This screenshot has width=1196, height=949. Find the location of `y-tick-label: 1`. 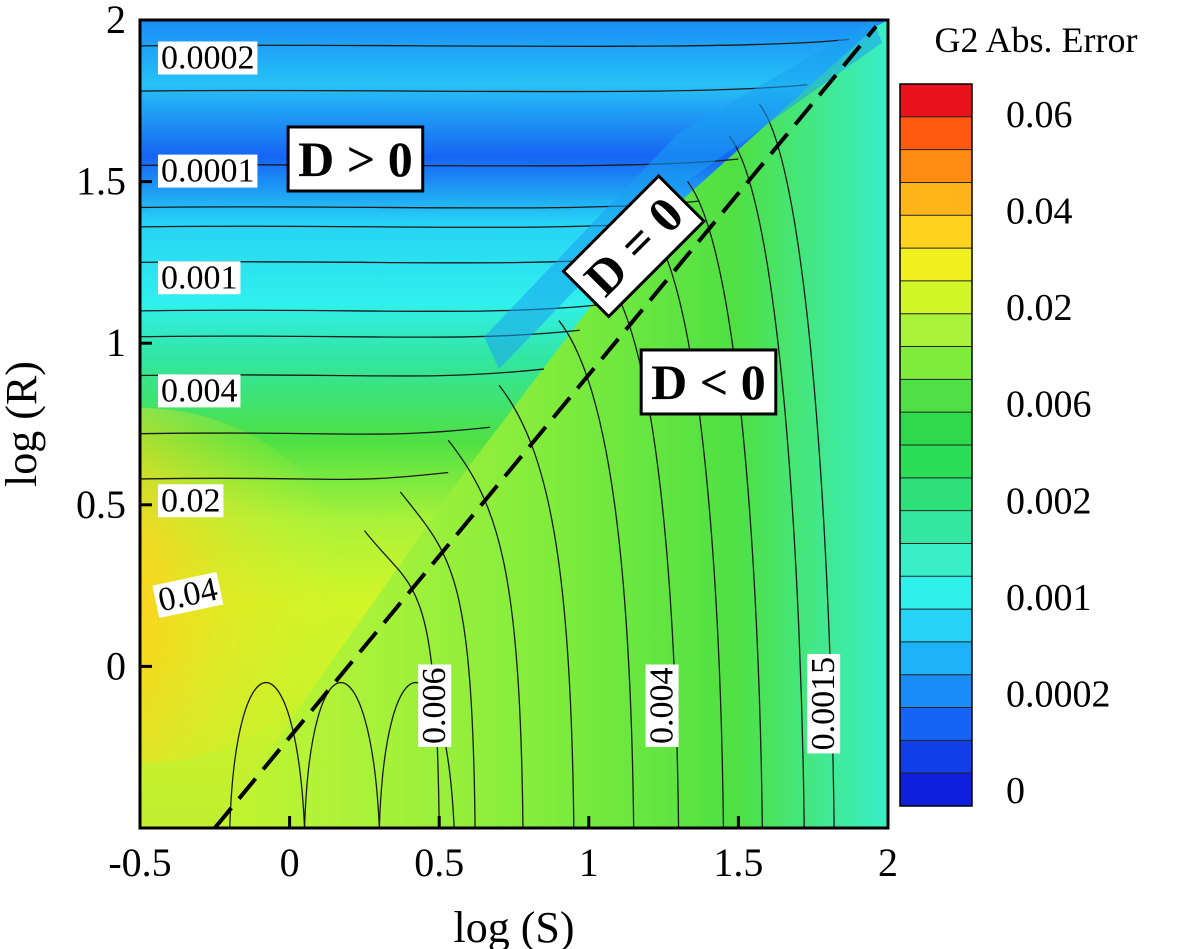

y-tick-label: 1 is located at coordinates (116, 342).